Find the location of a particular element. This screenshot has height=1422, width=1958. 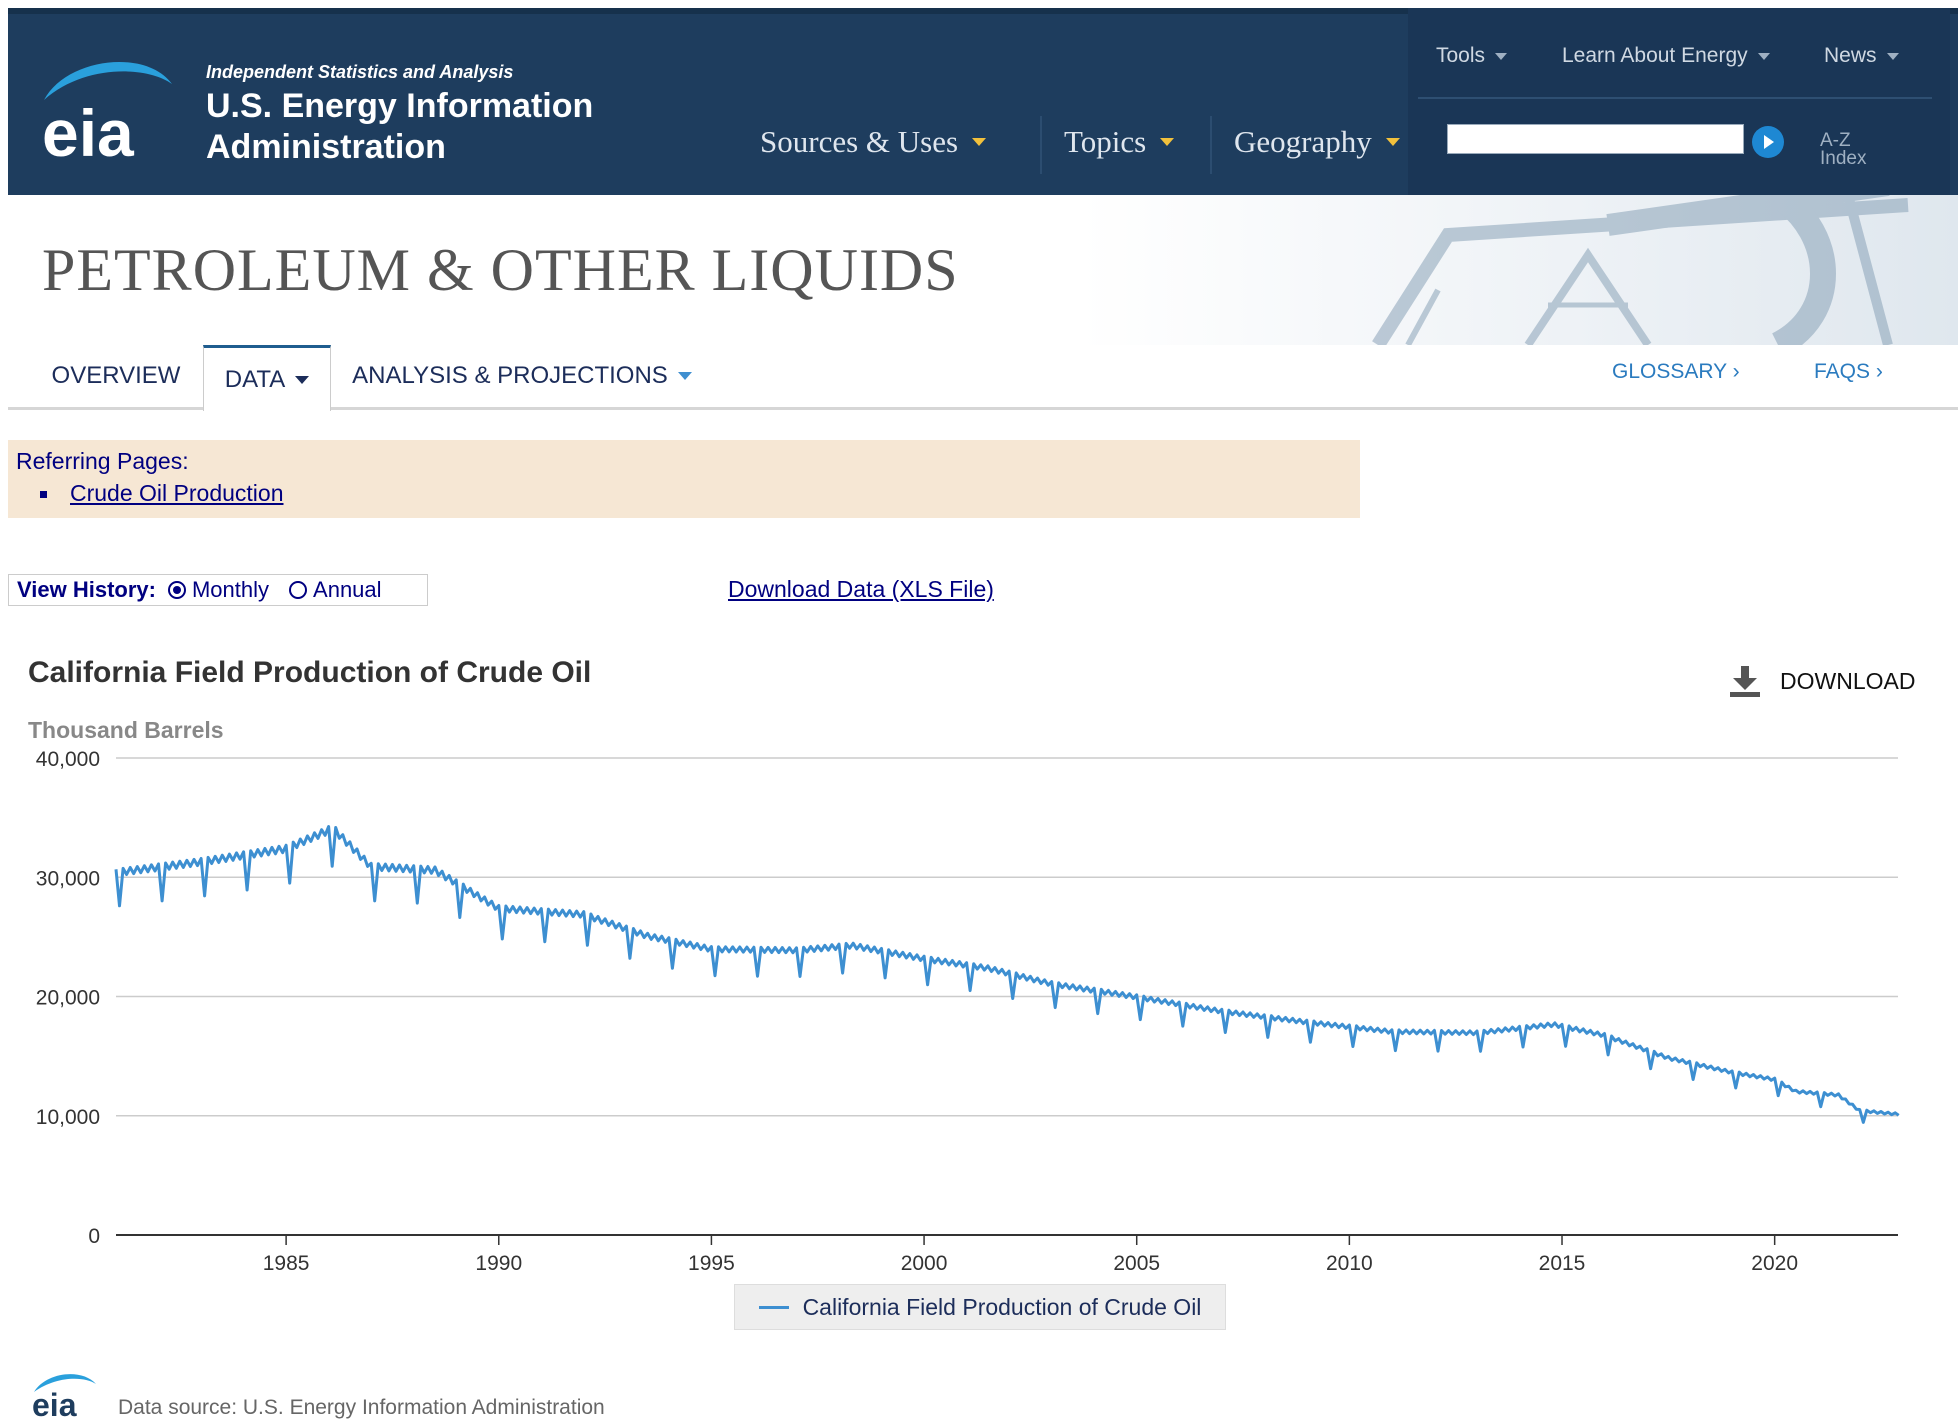

chart-legend: California Field Production of Crude Oil is located at coordinates (980, 1307).